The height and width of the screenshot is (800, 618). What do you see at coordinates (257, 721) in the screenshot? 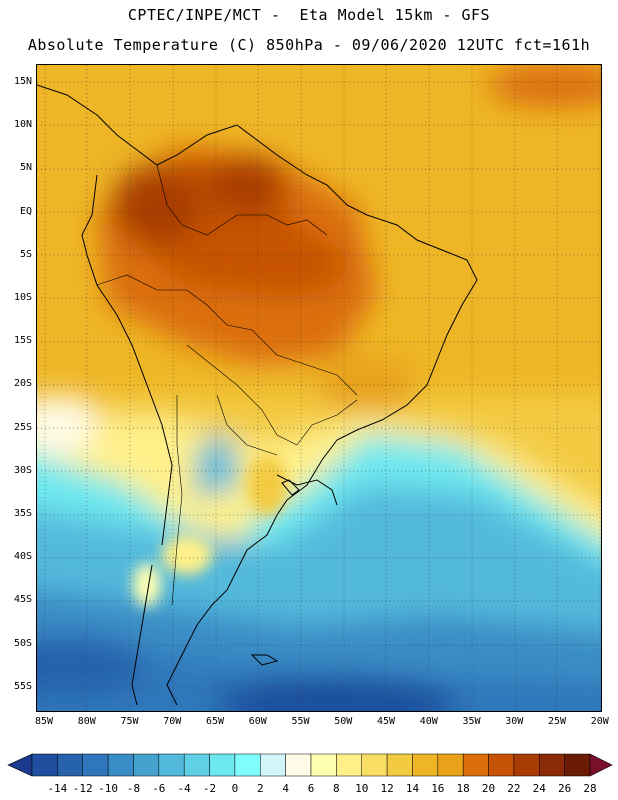
I see `lon-tick-label: 60W` at bounding box center [257, 721].